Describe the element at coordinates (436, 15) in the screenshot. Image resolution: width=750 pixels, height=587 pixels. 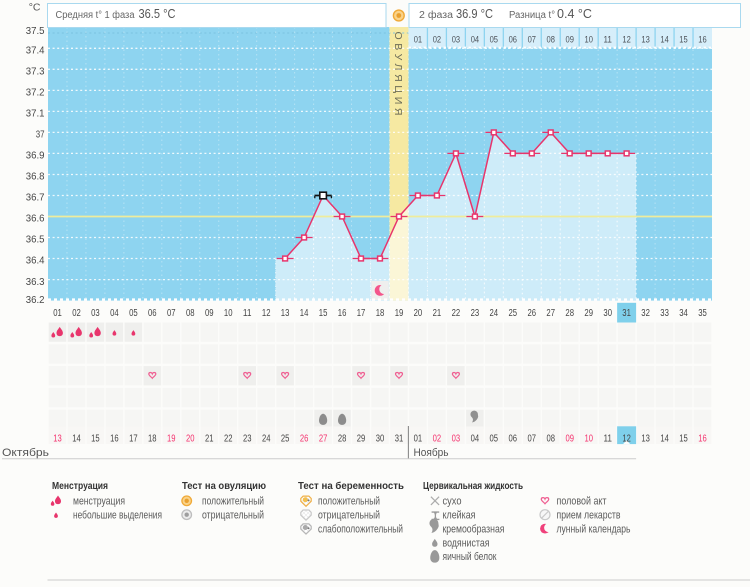
I see `svg-text: 2 фаза` at that location.